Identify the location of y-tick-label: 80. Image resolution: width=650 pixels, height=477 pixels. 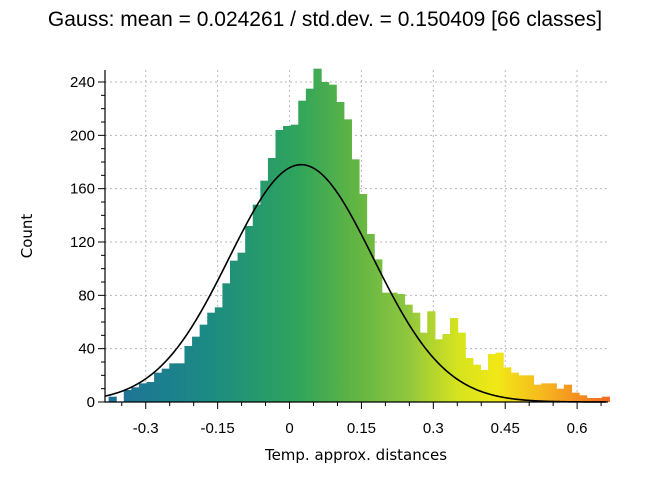
(86, 295).